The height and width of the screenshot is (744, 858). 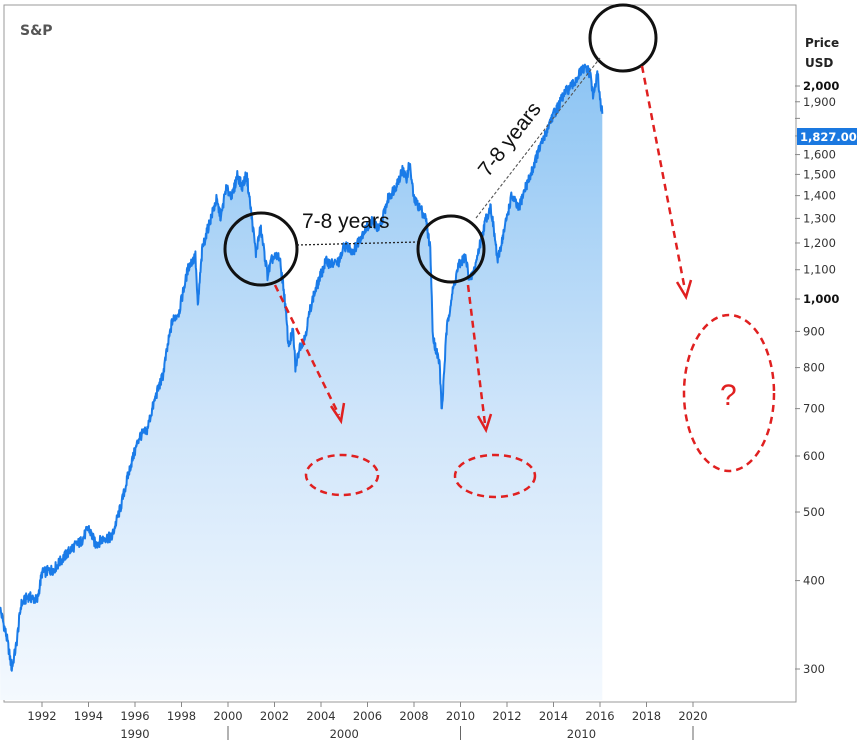 What do you see at coordinates (814, 669) in the screenshot?
I see `y-tick-label: 300` at bounding box center [814, 669].